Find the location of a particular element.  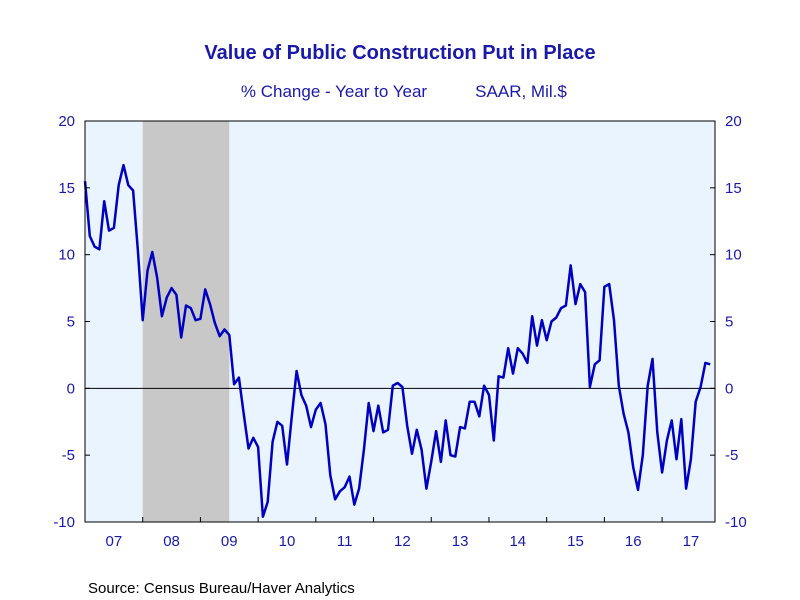

recession-band is located at coordinates (186, 321).